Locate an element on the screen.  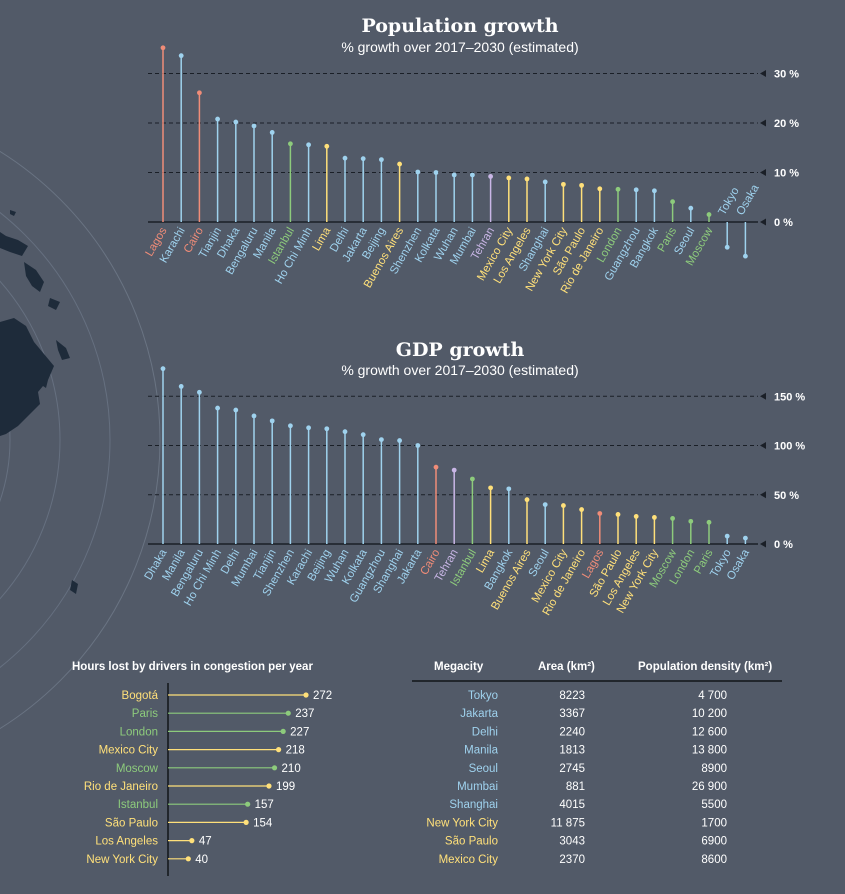
category-label: London is located at coordinates (139, 732).